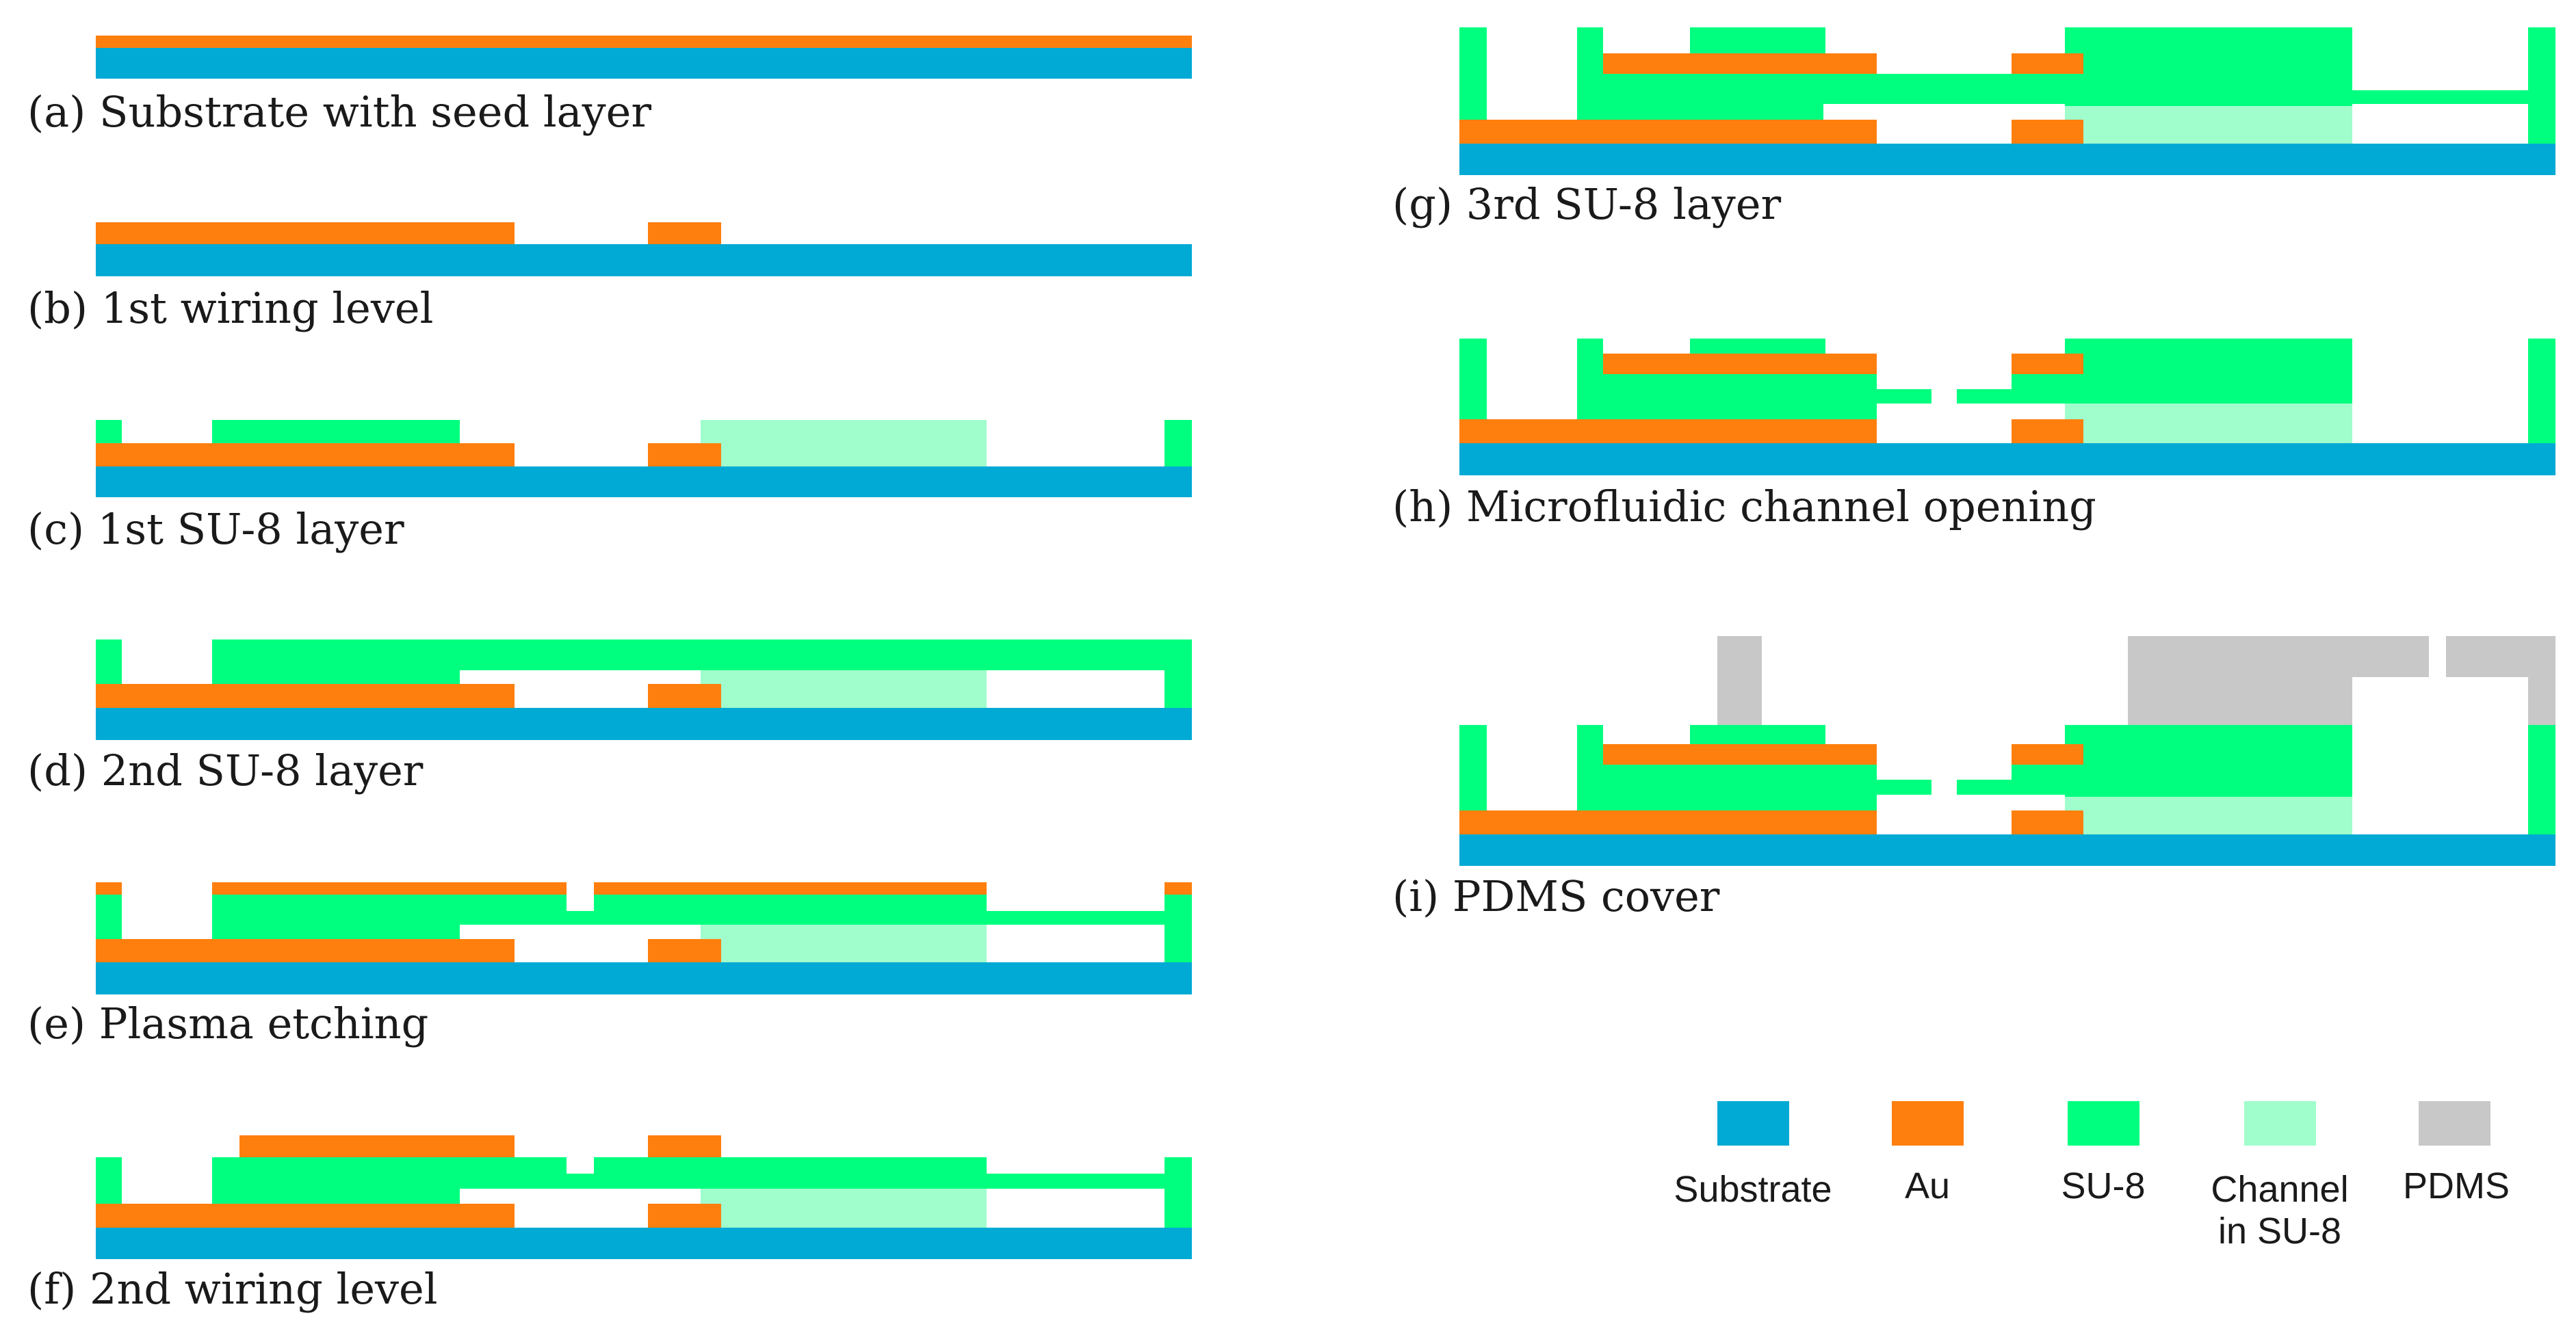 The image size is (2576, 1333). What do you see at coordinates (609, 1224) in the screenshot?
I see `panel-f: (f) 2nd wiring level` at bounding box center [609, 1224].